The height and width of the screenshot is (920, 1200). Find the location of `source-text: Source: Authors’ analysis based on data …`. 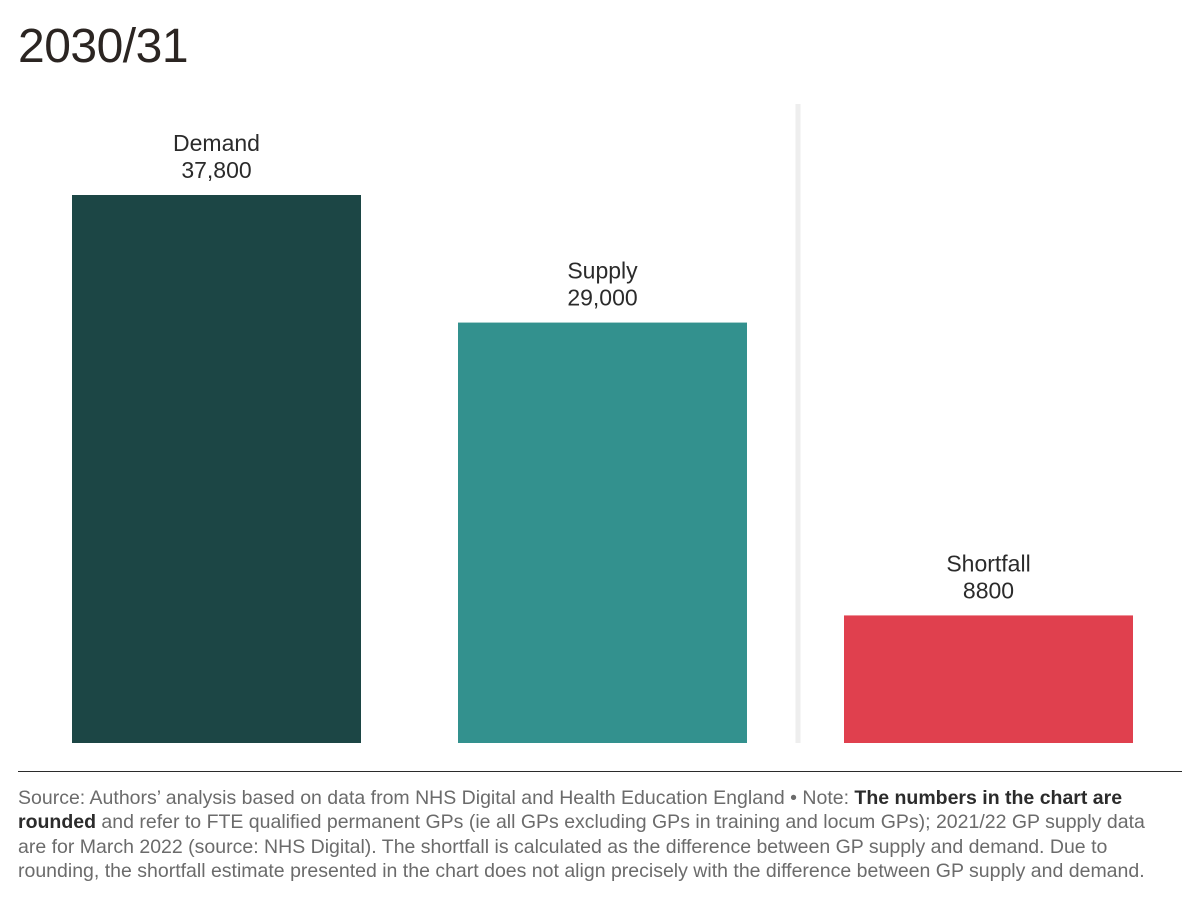

source-text: Source: Authors’ analysis based on data … is located at coordinates (436, 798).